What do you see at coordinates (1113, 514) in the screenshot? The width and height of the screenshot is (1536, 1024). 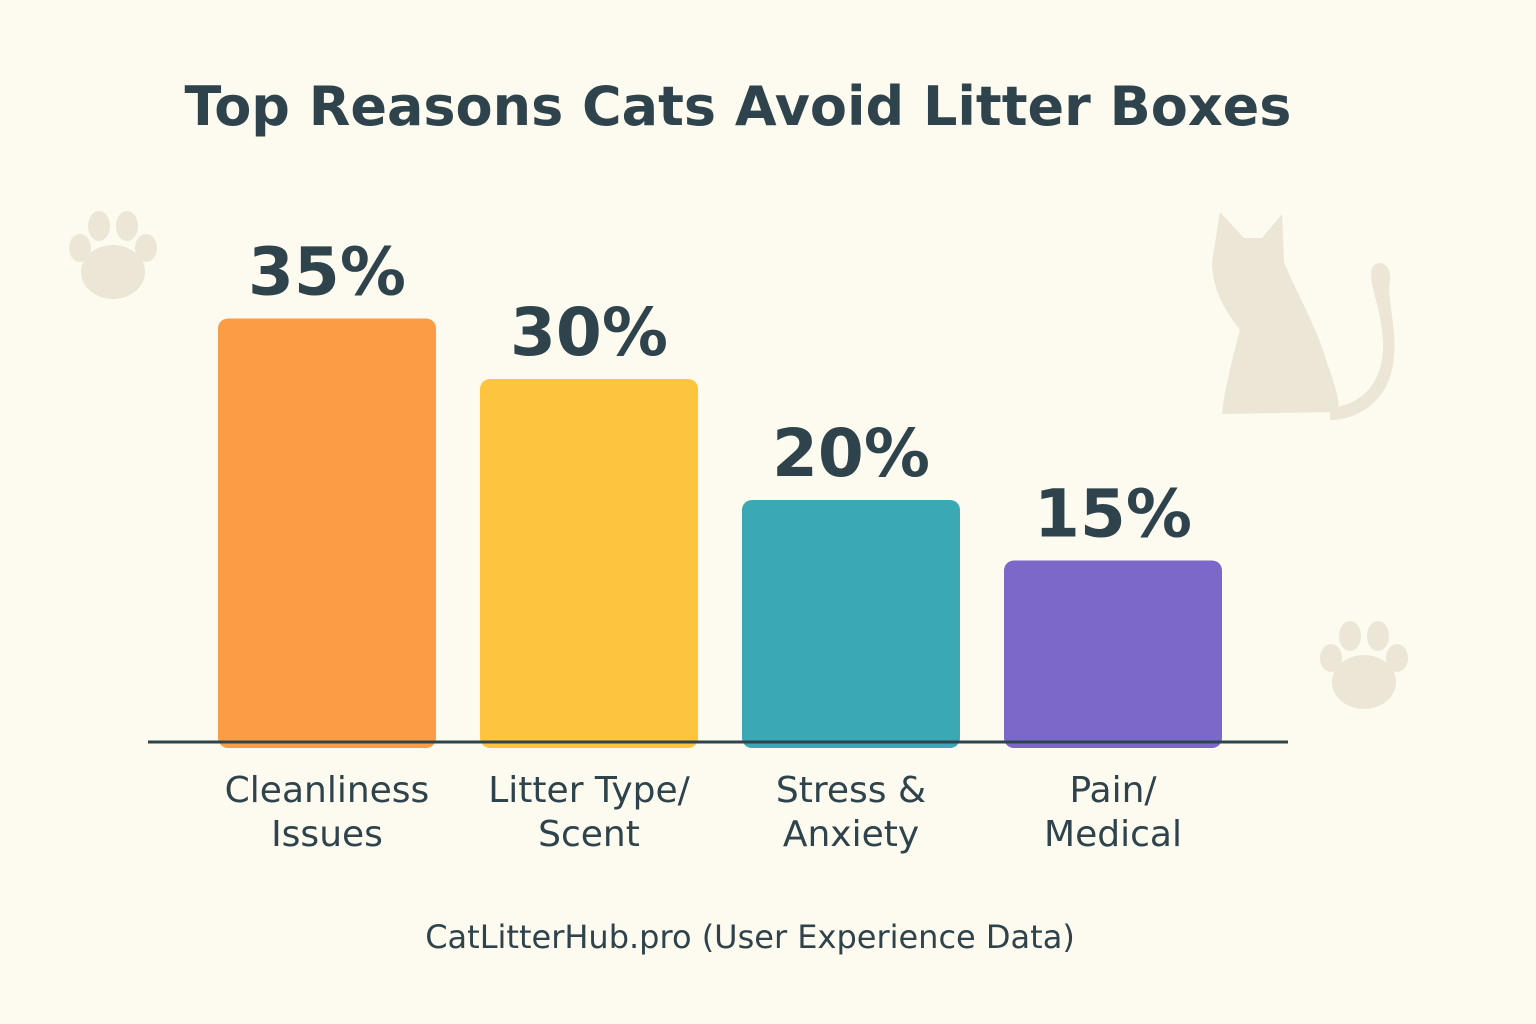 I see `bar-value-label: 15%` at bounding box center [1113, 514].